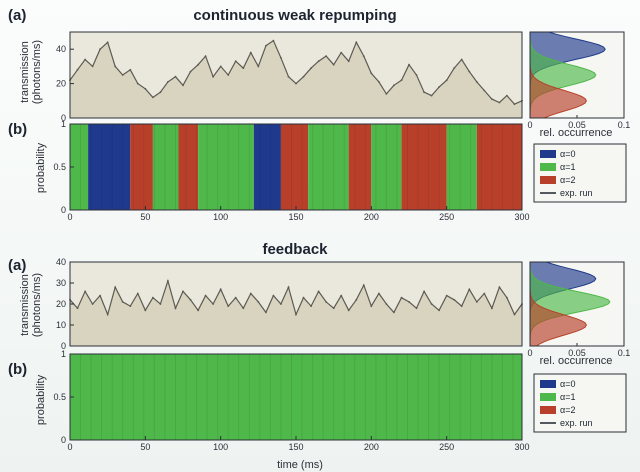 This screenshot has height=472, width=640. What do you see at coordinates (59, 397) in the screenshot?
I see `bottom-probability-ytick-label: 0.5` at bounding box center [59, 397].